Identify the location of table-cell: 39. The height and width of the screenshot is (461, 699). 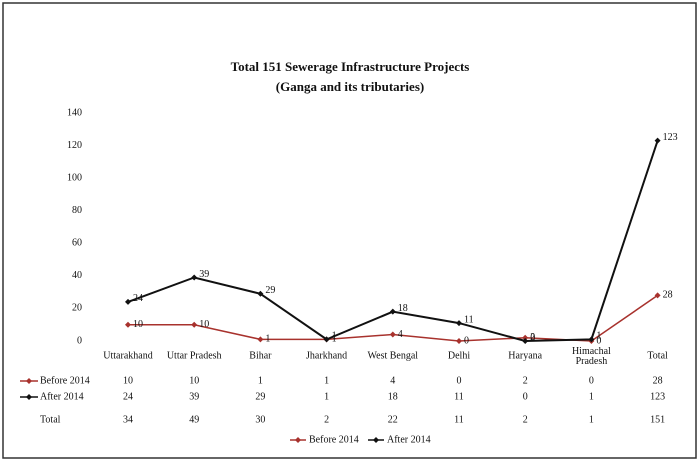
(194, 396).